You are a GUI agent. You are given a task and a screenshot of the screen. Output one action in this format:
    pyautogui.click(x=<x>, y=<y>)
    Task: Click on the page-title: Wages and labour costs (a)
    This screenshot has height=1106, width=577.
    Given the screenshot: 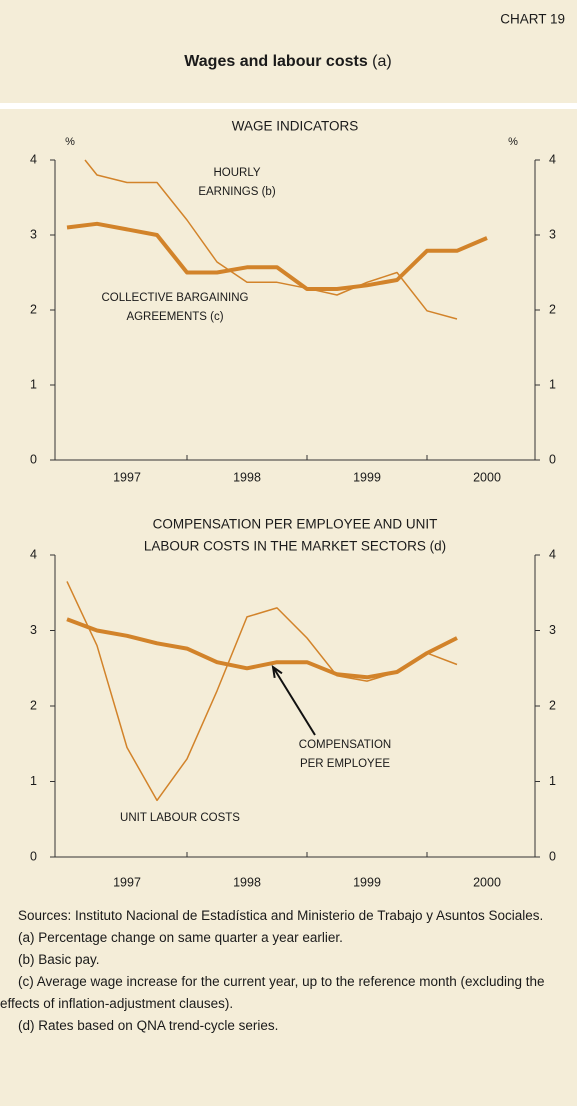 What is the action you would take?
    pyautogui.click(x=287, y=61)
    